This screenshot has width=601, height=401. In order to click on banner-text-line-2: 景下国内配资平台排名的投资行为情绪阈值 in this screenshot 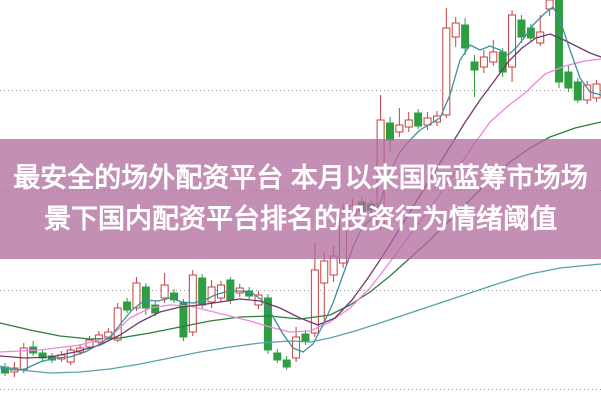, I will do `click(300, 219)`.